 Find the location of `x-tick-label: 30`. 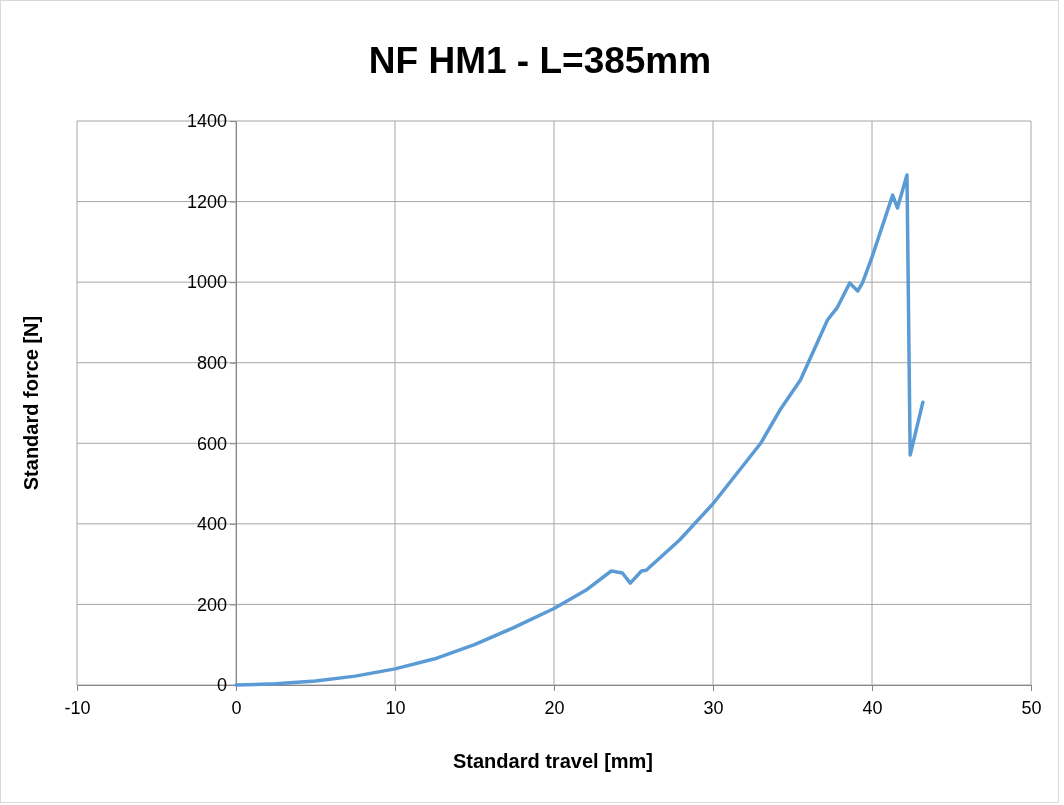

x-tick-label: 30 is located at coordinates (713, 707).